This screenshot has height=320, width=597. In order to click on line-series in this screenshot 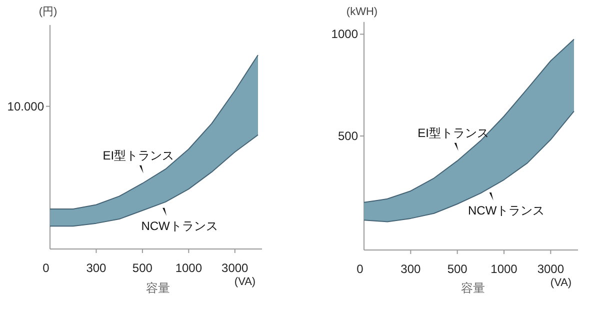, I will do `click(469, 166)`.